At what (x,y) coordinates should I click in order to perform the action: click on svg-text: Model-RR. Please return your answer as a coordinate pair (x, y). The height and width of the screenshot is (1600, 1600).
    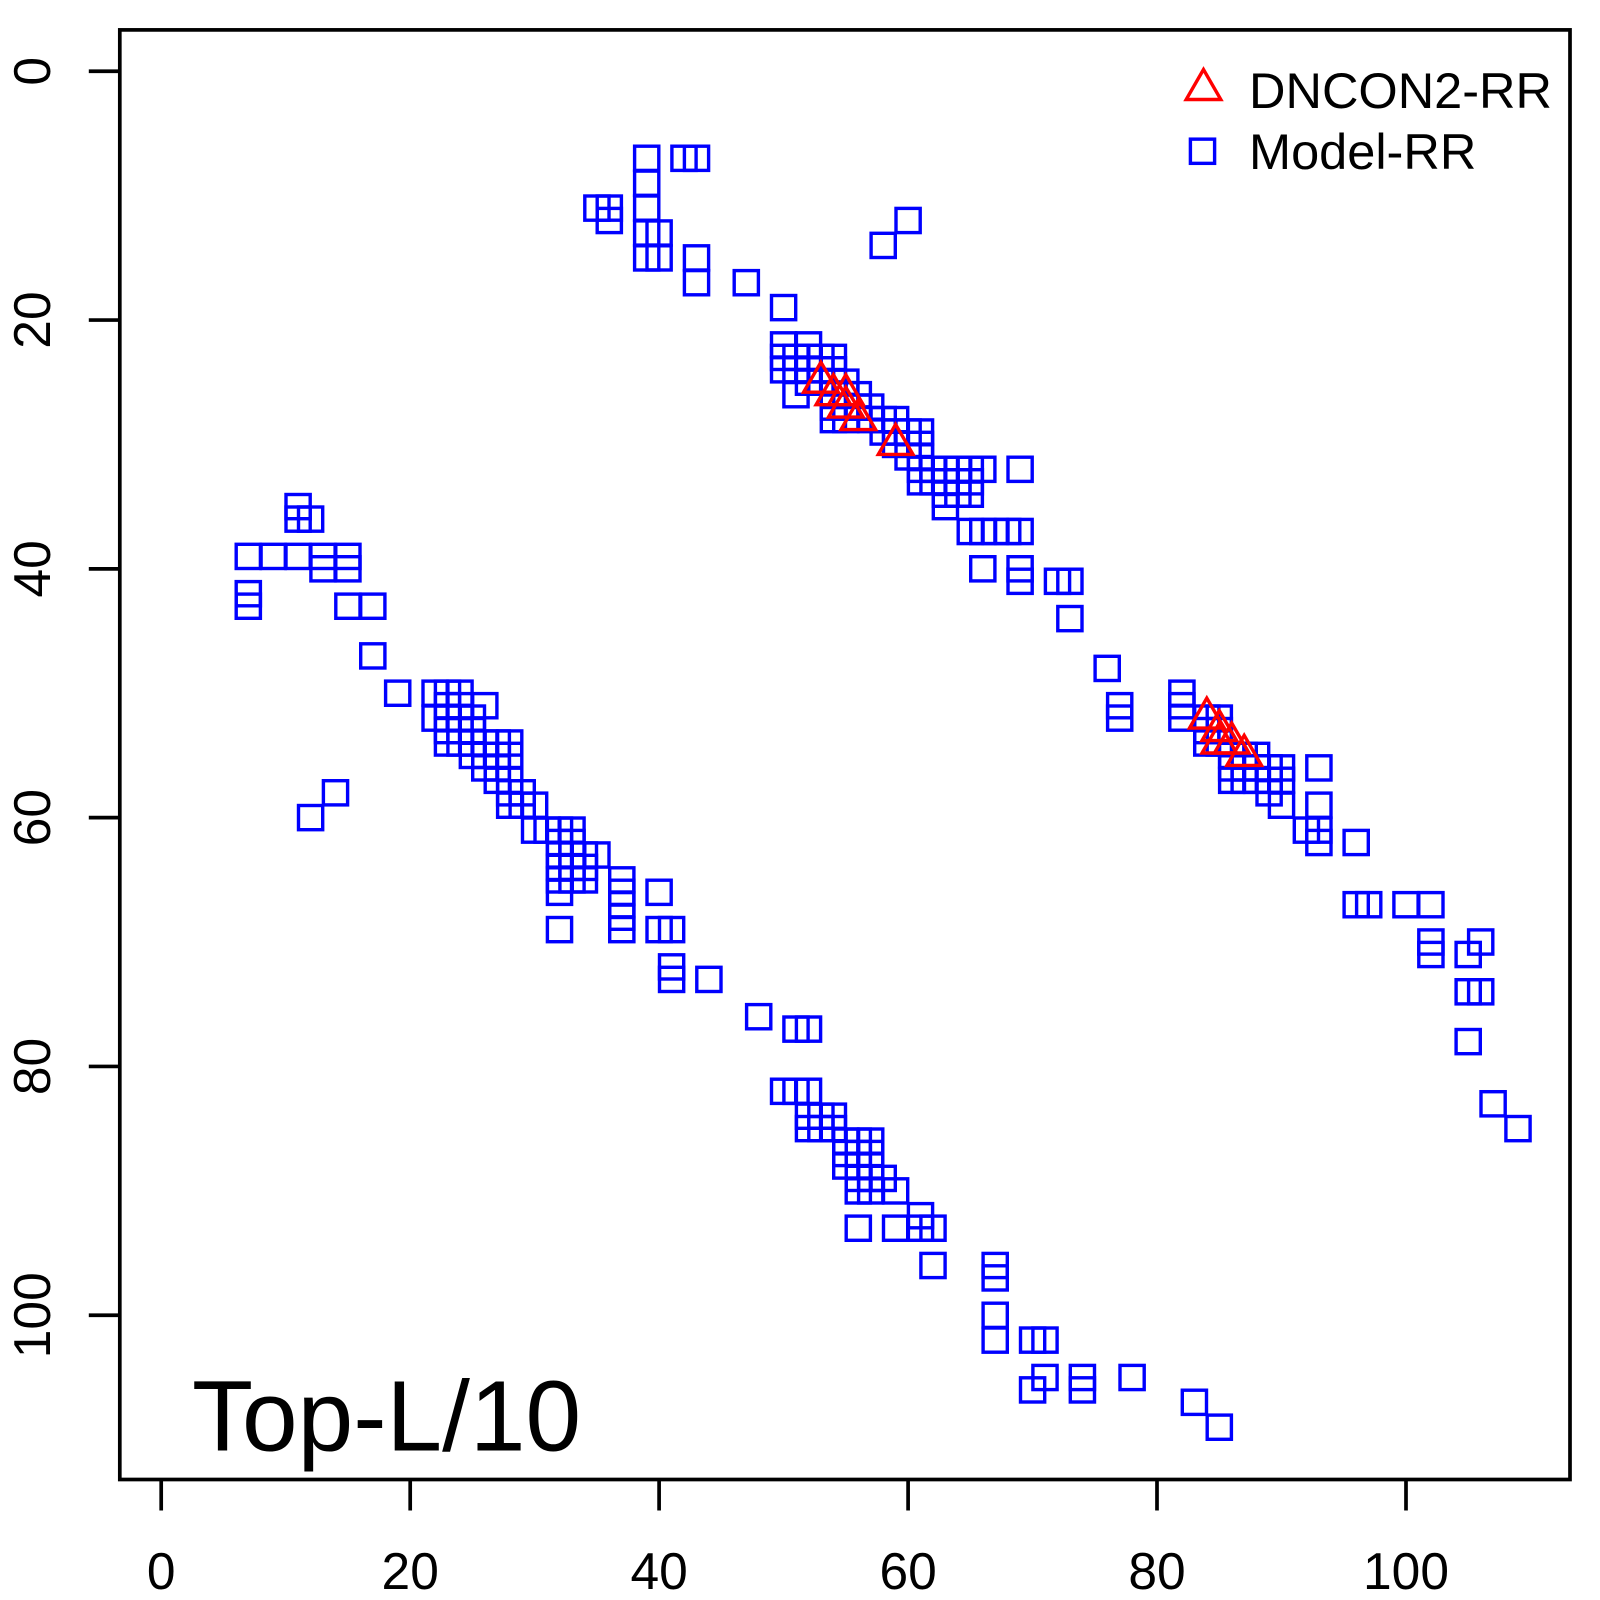
    Looking at the image, I should click on (1362, 151).